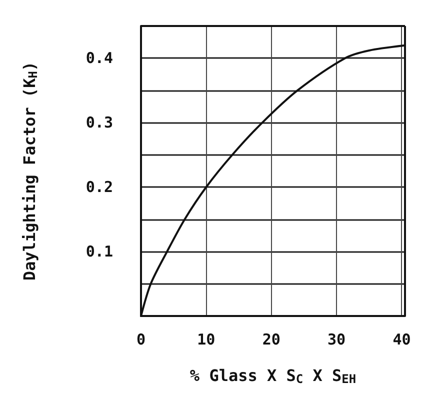  I want to click on x-tick-label: 0, so click(141, 339).